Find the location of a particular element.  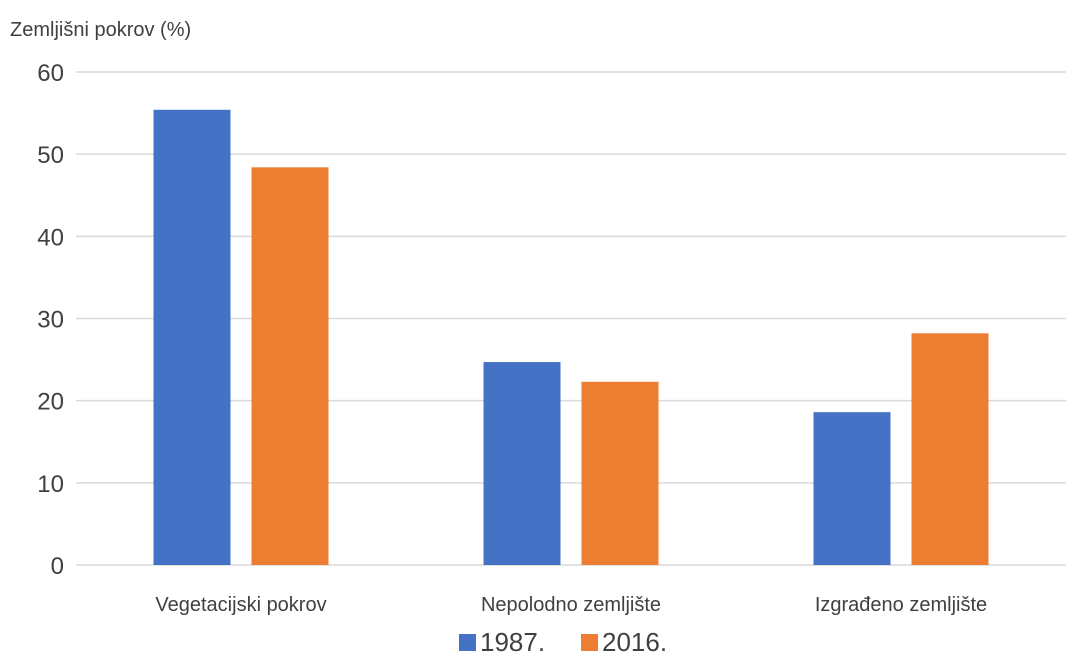

x-tick-label: Izgrađeno zemljište is located at coordinates (901, 605).